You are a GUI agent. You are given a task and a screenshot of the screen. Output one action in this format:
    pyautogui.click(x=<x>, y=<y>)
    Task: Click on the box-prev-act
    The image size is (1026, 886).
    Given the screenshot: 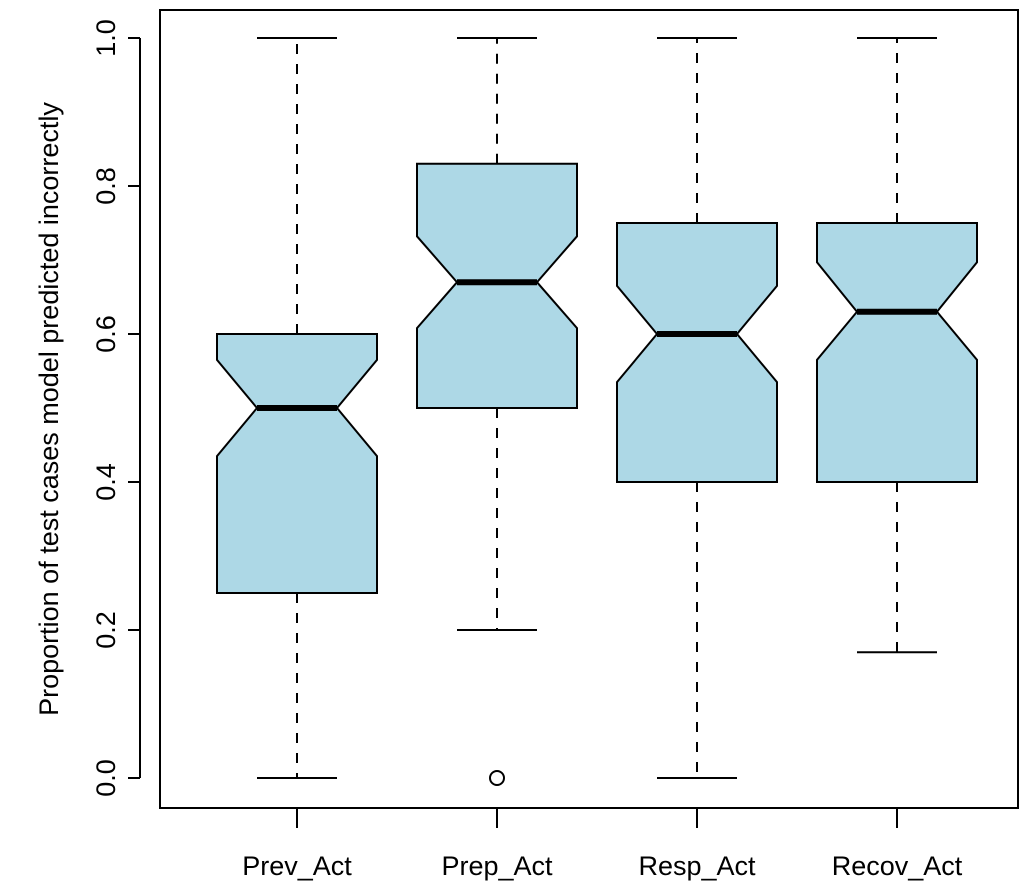 What is the action you would take?
    pyautogui.click(x=297, y=408)
    